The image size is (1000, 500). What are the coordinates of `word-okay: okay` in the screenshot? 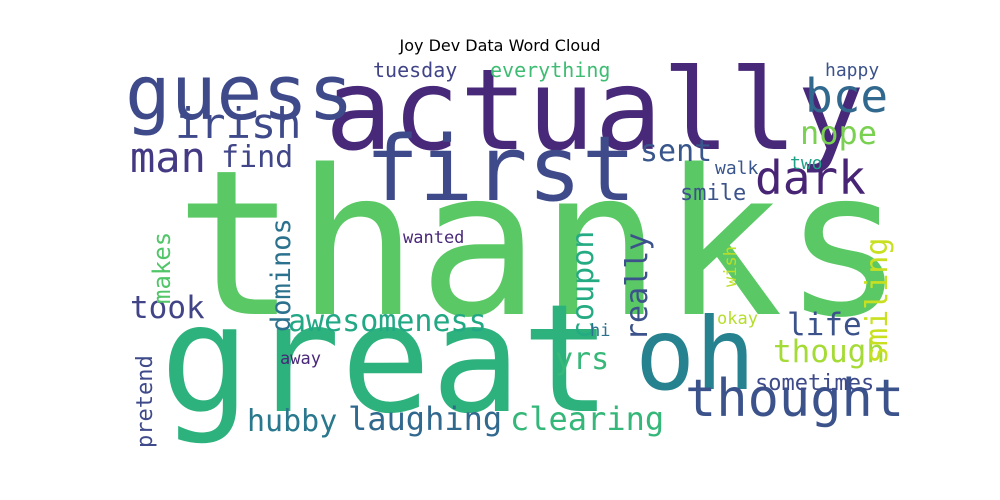 It's located at (737, 319).